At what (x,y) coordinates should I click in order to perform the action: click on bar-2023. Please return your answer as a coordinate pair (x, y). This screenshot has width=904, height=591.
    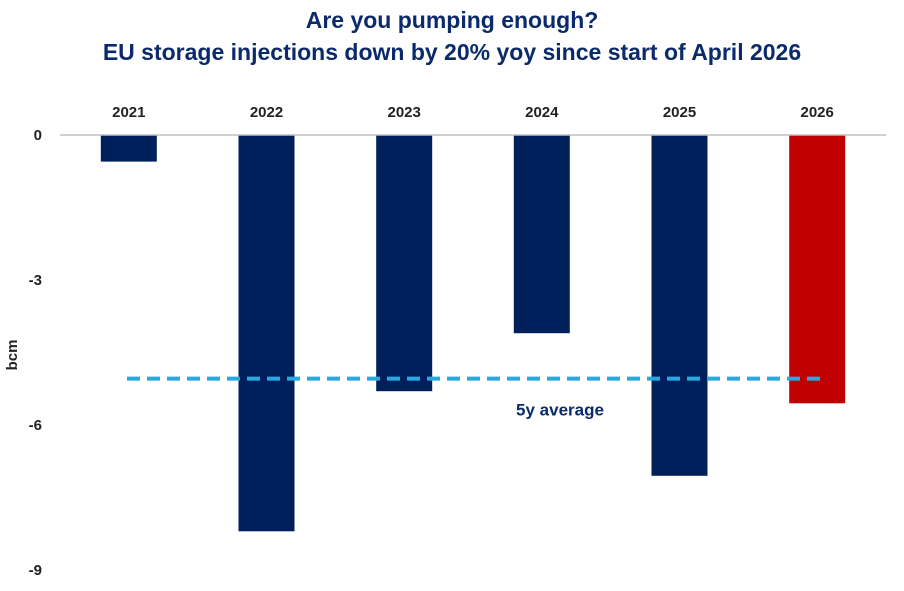
    Looking at the image, I should click on (404, 263).